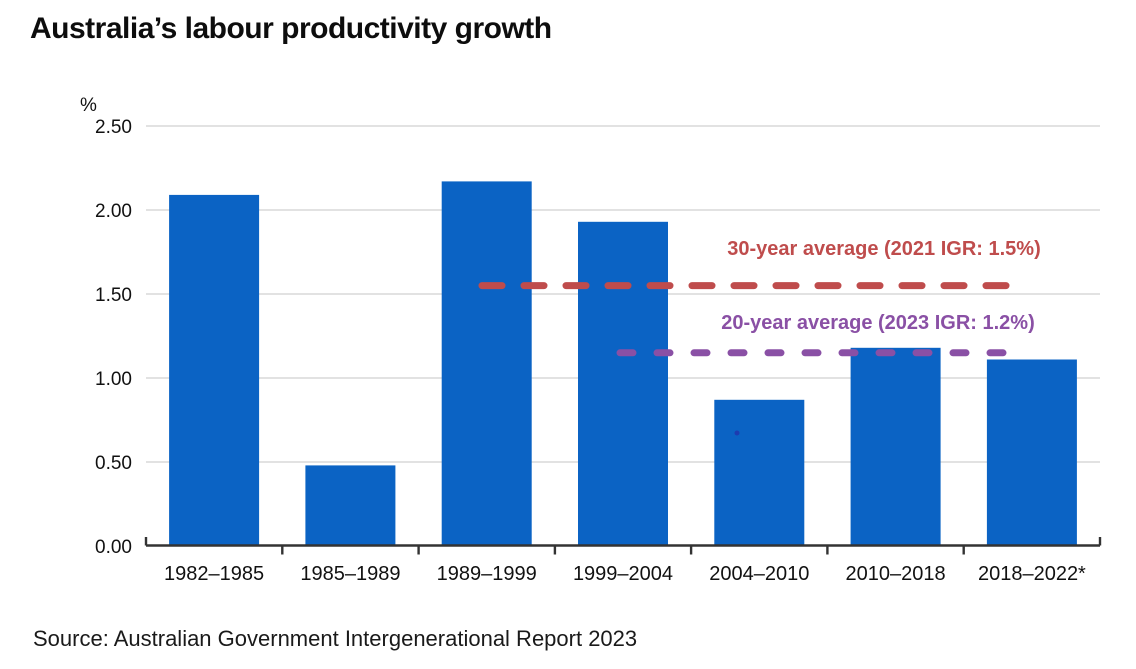 The height and width of the screenshot is (669, 1136). I want to click on x-tick-label: 2018–2022*, so click(1032, 574).